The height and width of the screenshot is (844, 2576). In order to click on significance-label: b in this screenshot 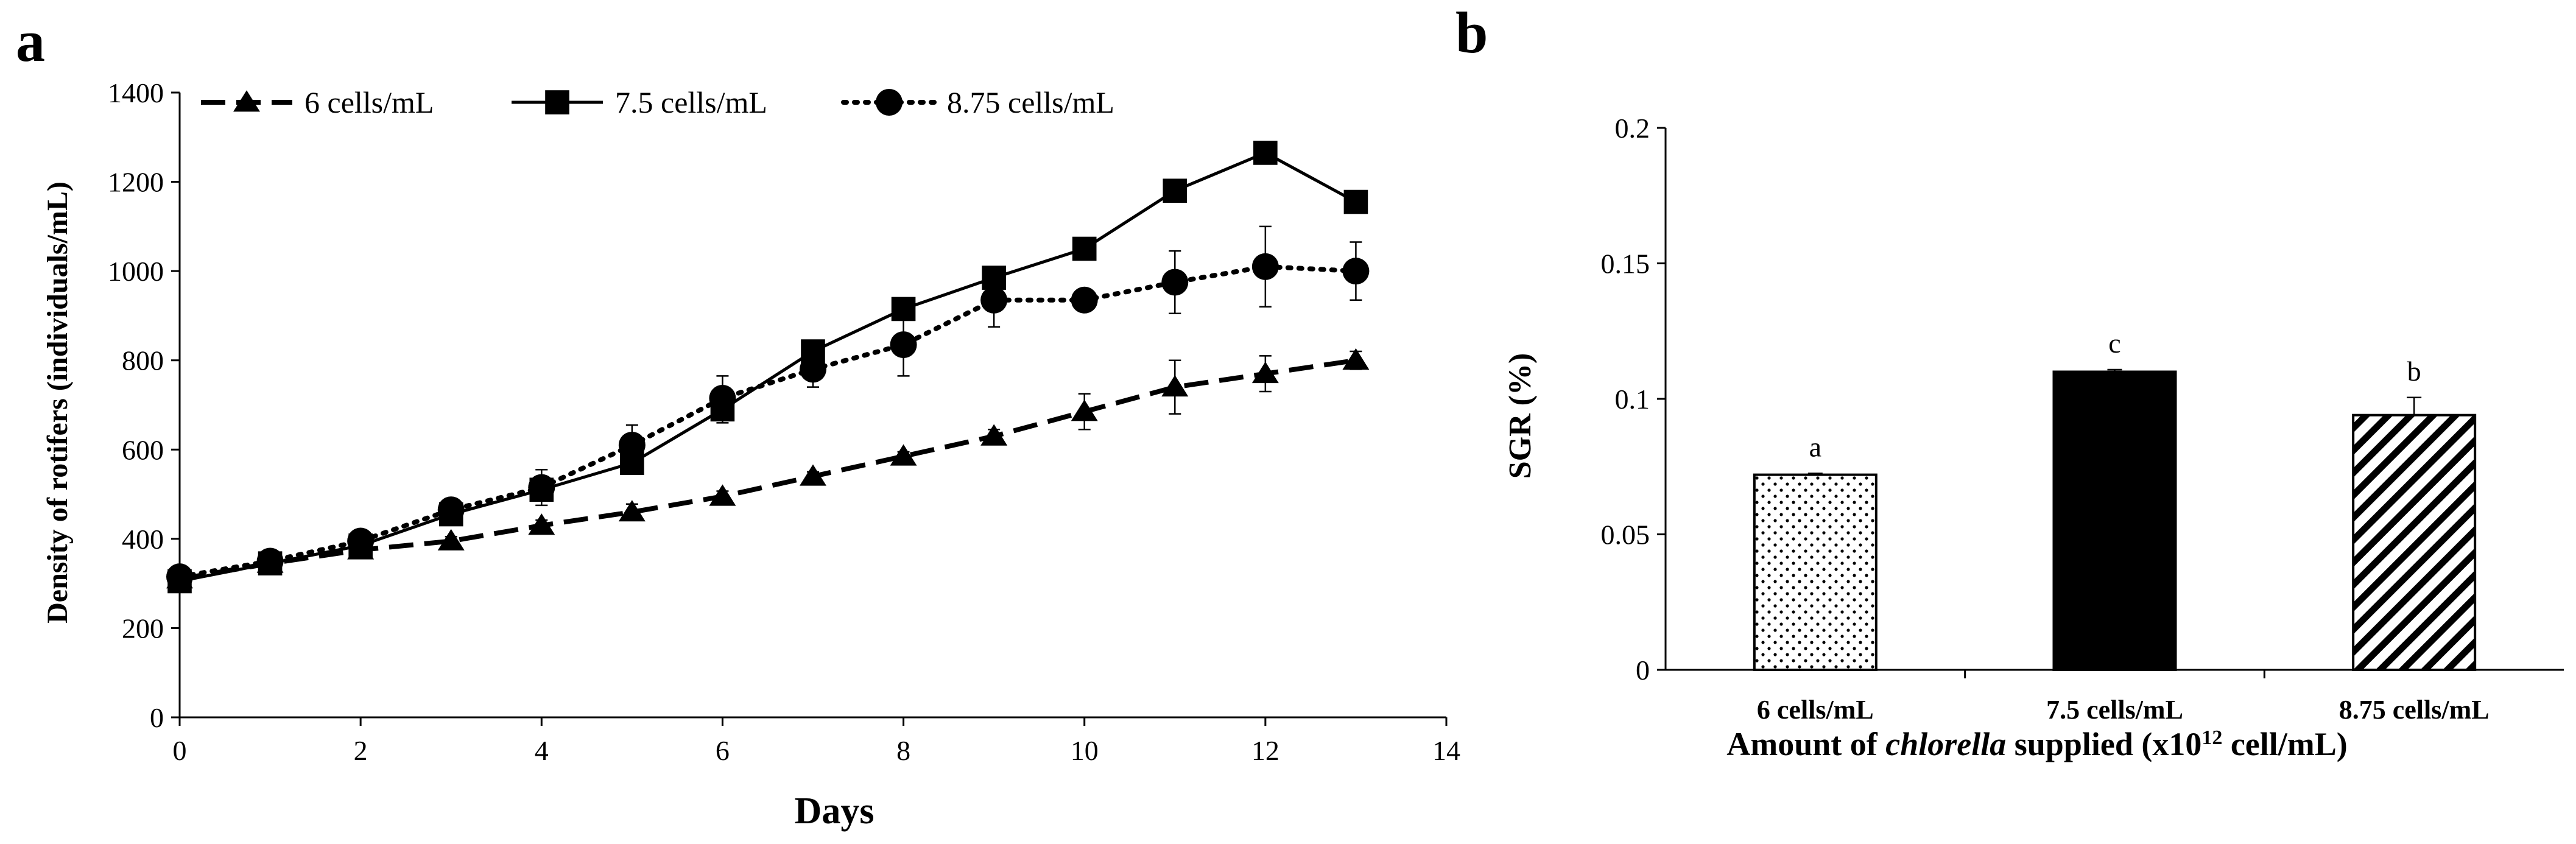, I will do `click(2414, 371)`.